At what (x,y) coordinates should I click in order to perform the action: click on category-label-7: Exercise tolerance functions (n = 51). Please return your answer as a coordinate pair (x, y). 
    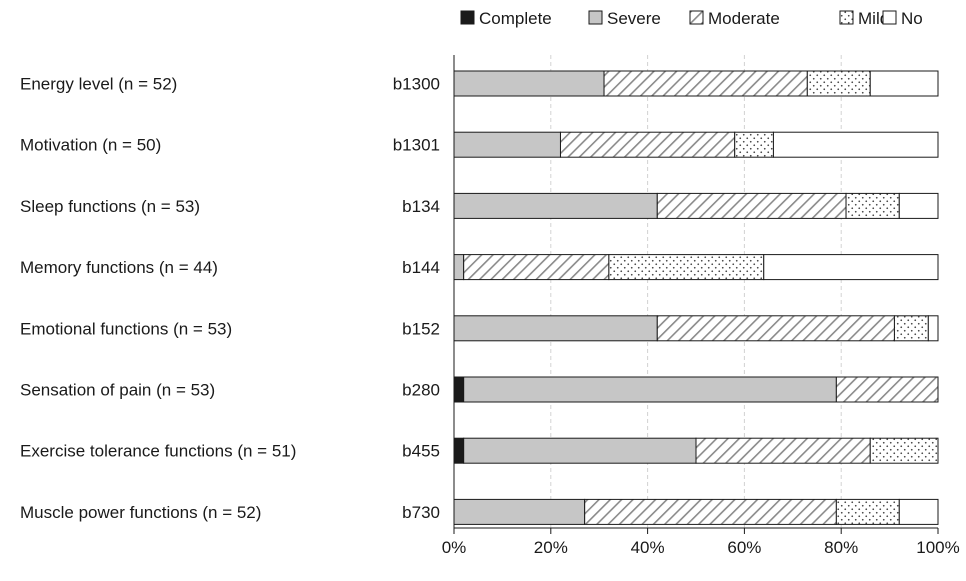
    Looking at the image, I should click on (158, 451).